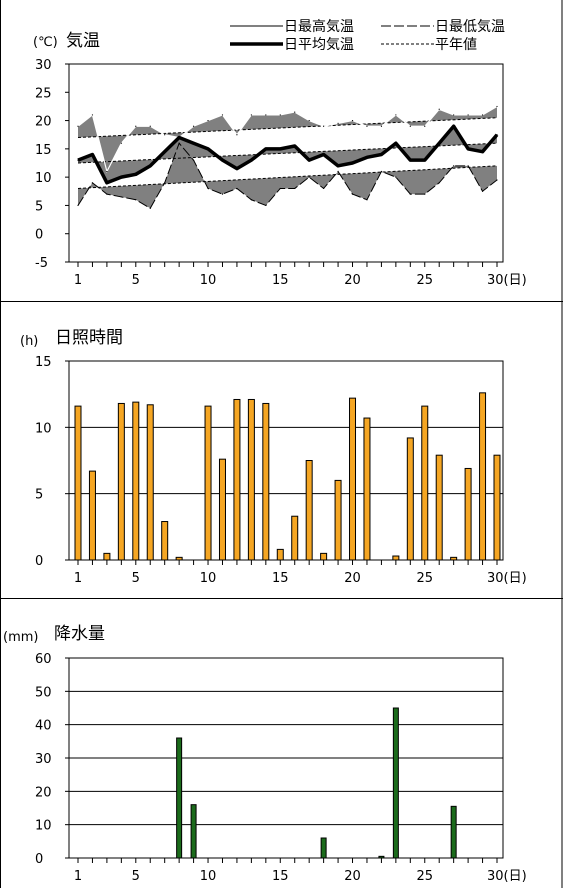 The image size is (563, 888). Describe the element at coordinates (83, 41) in the screenshot. I see `temperature-chart-title: 気温` at that location.